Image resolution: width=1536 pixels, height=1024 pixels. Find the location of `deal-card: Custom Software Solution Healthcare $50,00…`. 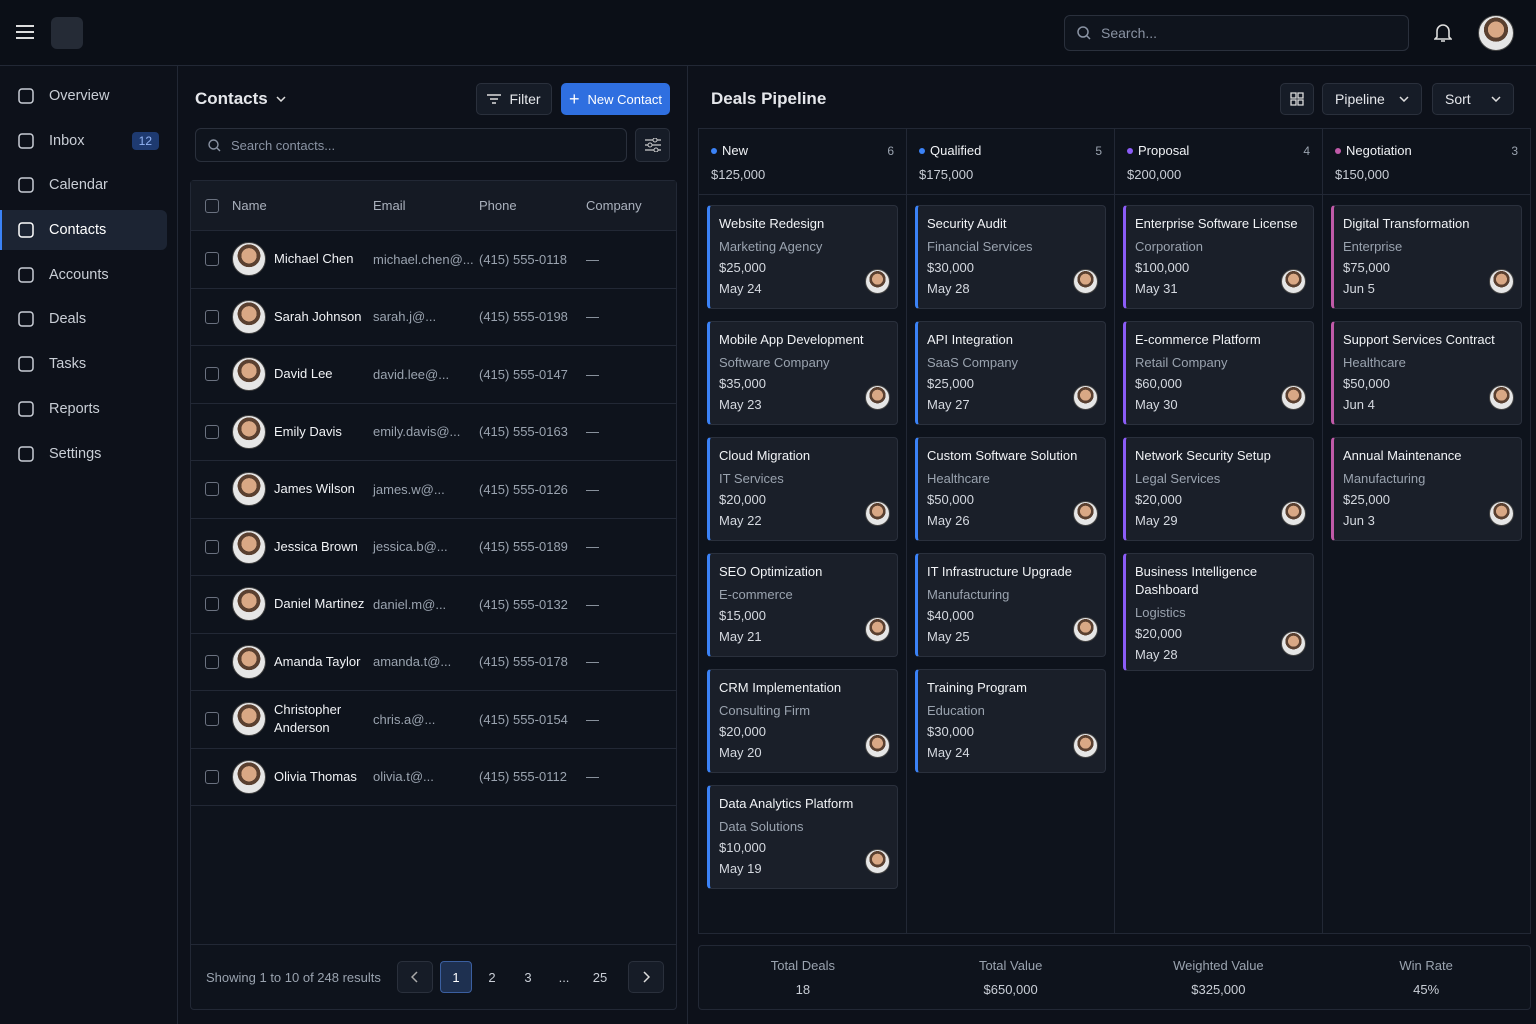

deal-card: Custom Software Solution Healthcare $50,00… is located at coordinates (1010, 489).